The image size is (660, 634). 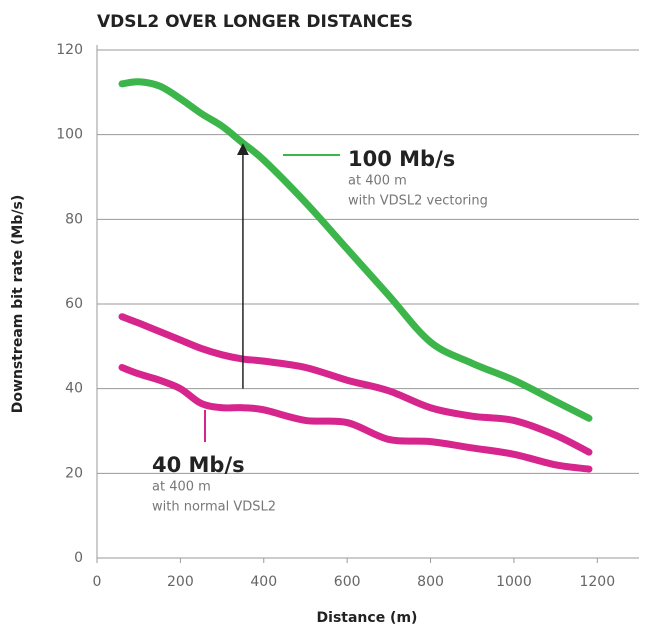 I want to click on x-tick-label: 600, so click(x=347, y=582).